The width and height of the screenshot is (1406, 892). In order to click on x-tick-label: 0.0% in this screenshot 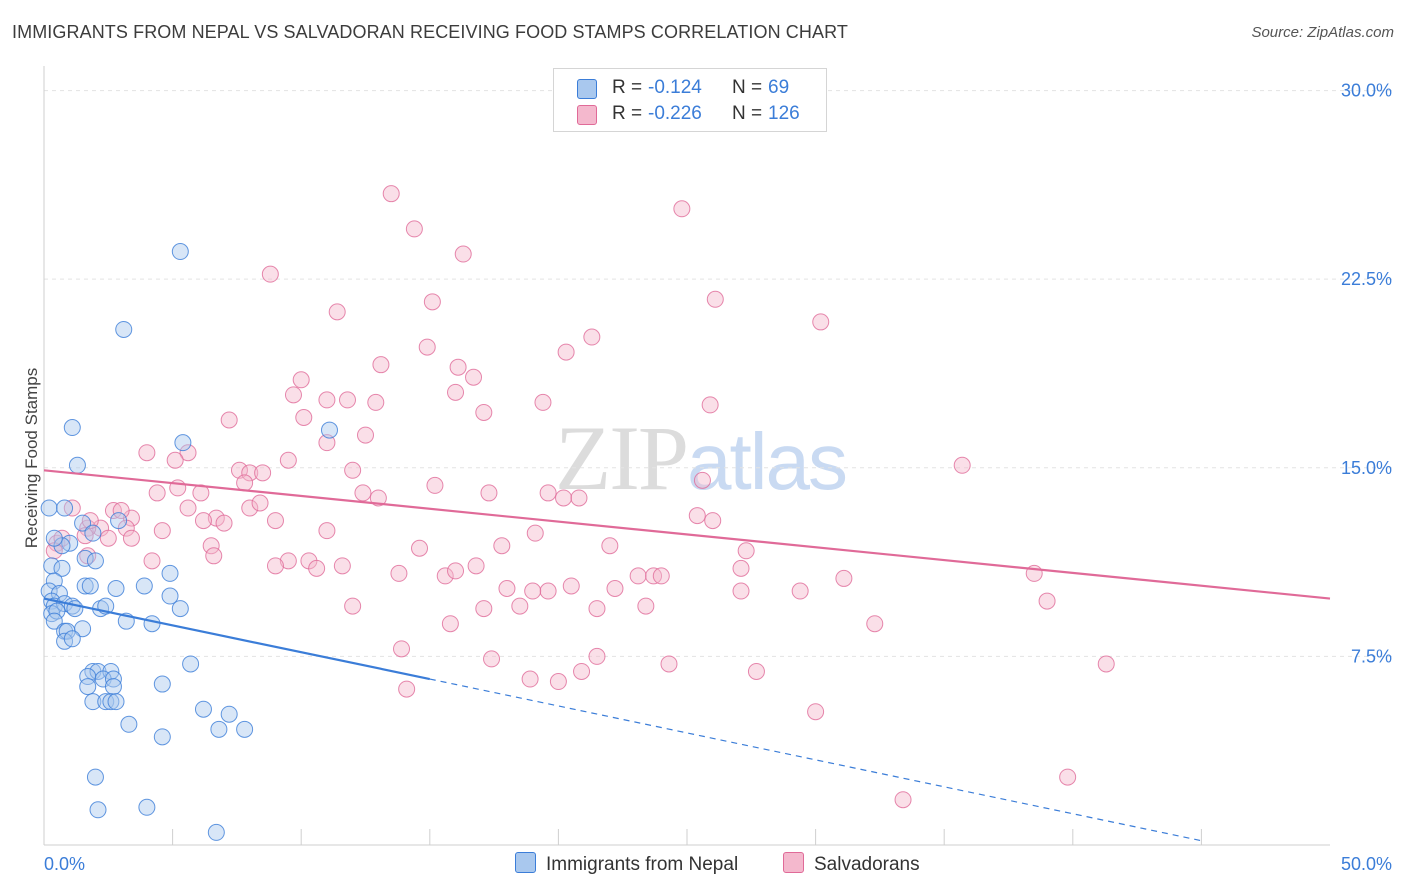, I will do `click(64, 864)`.